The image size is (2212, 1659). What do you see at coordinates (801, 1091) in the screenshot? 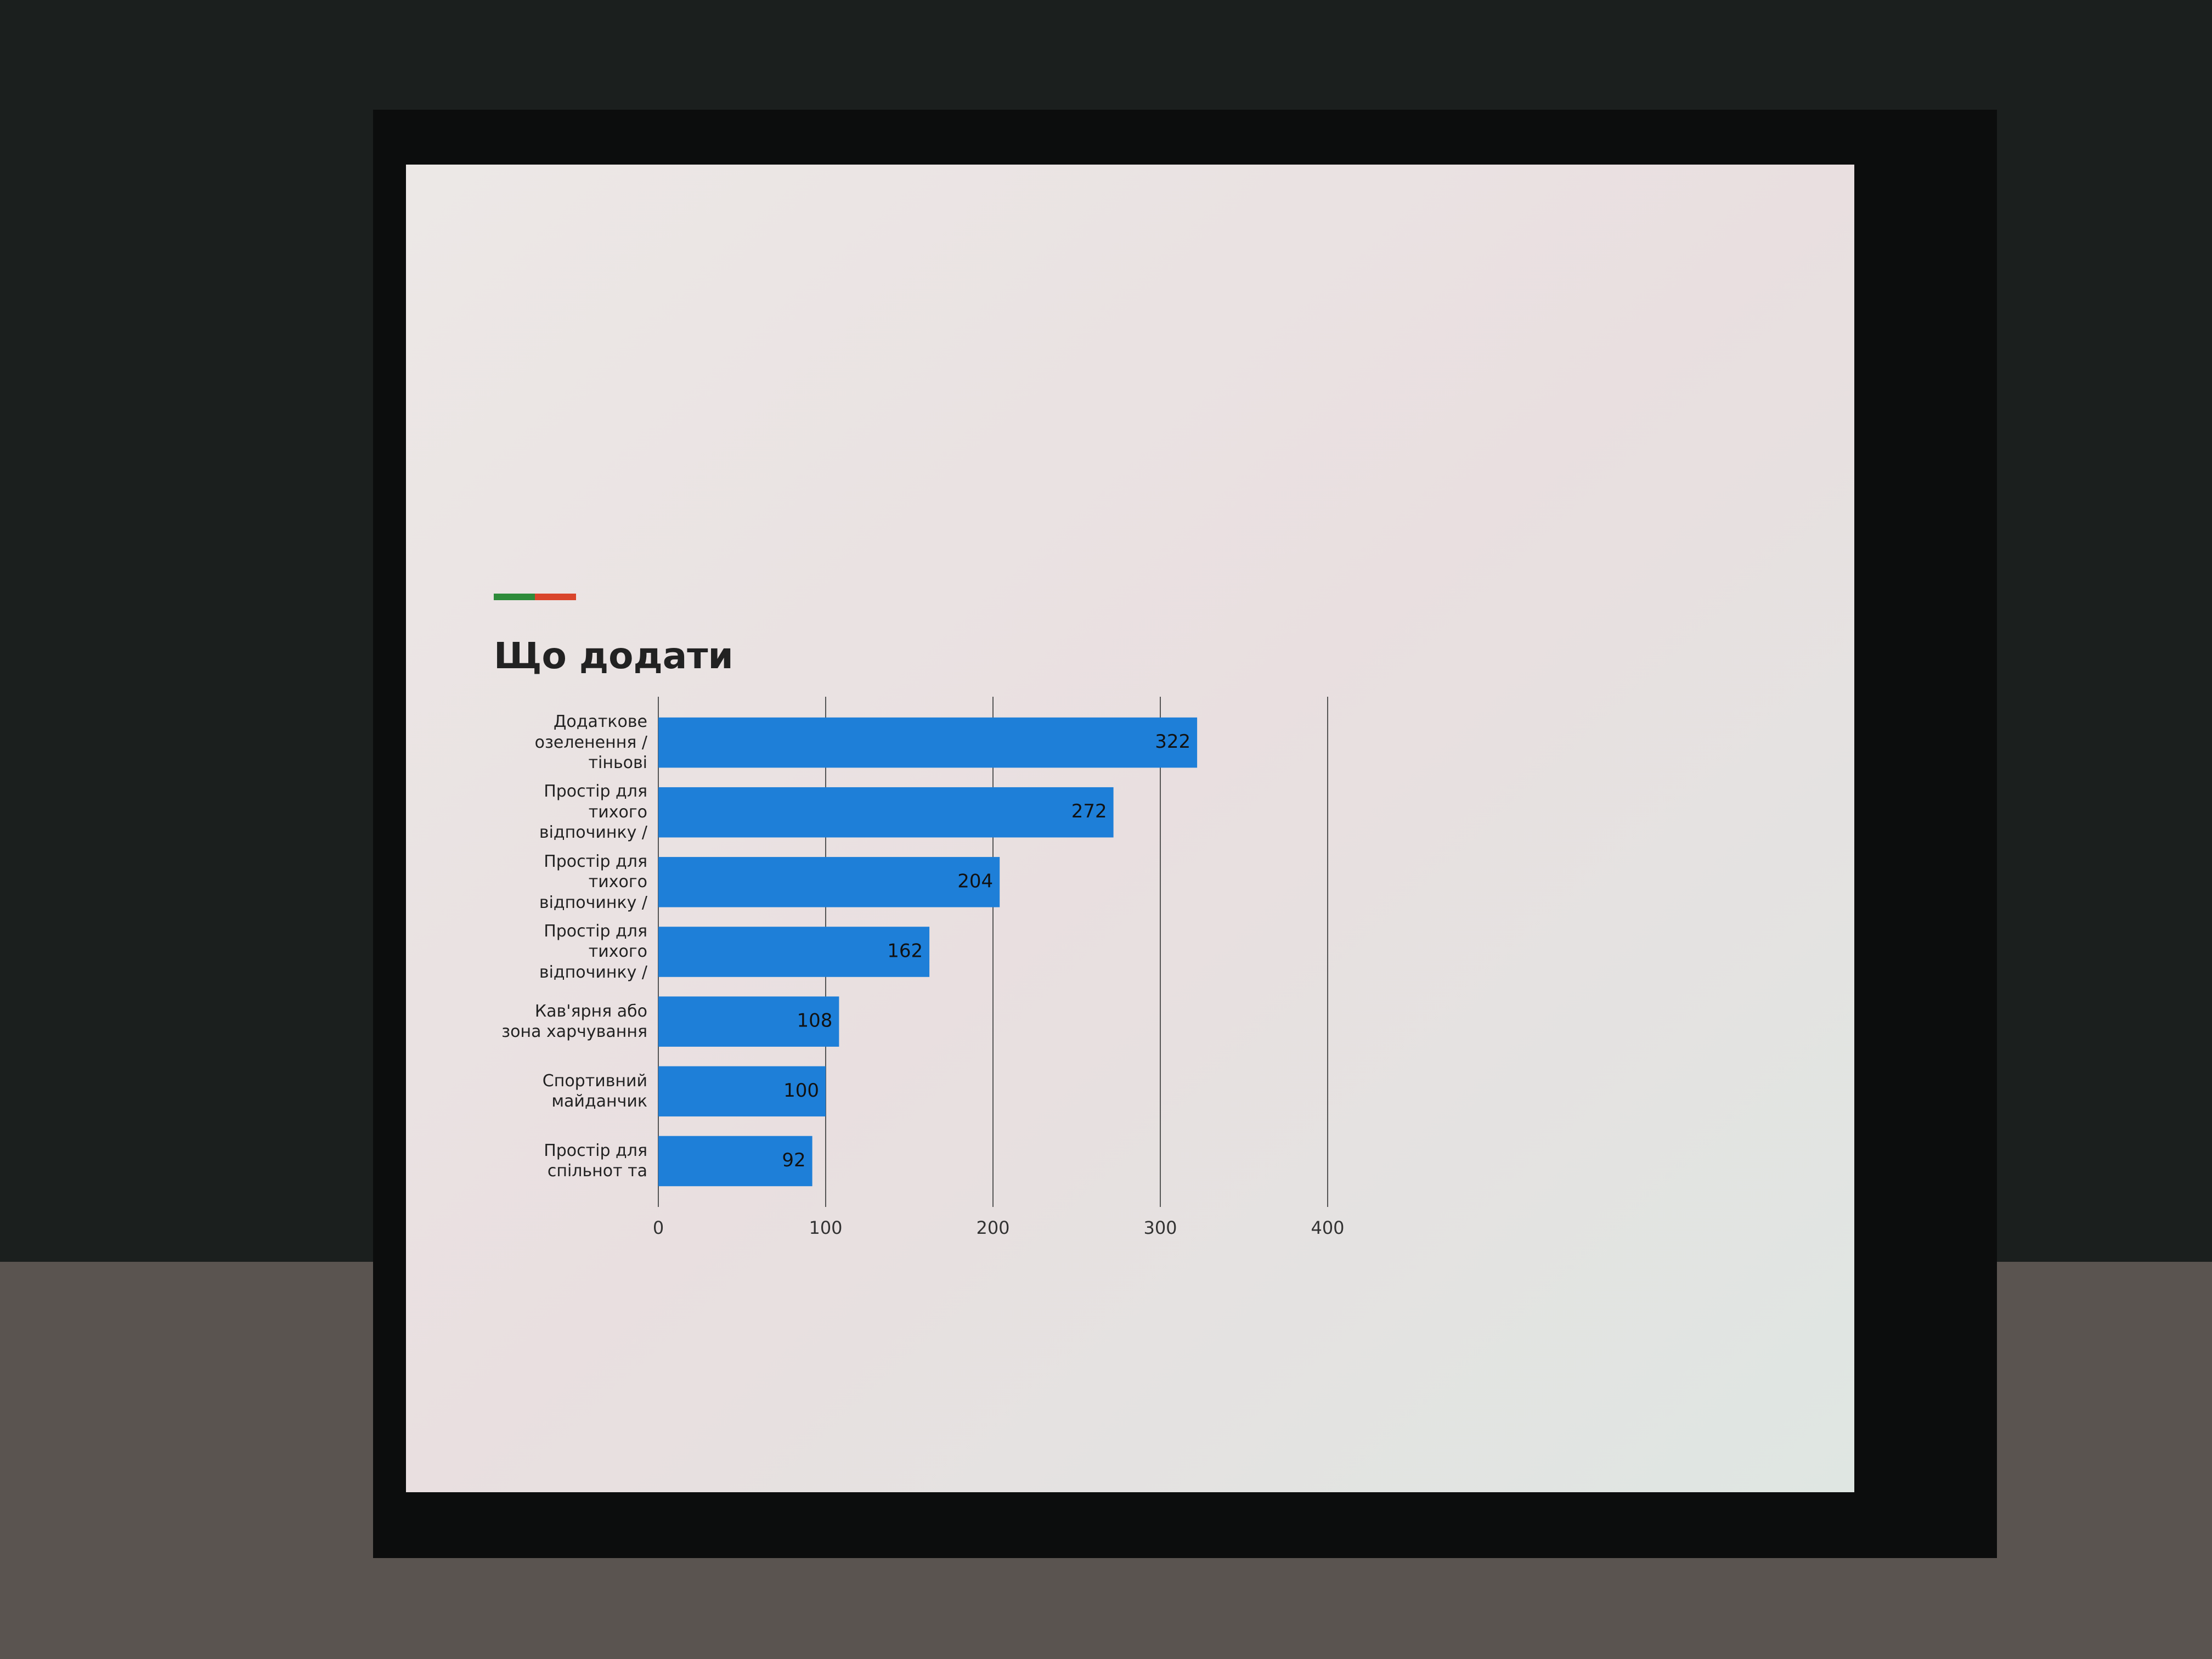
I see `value-label: 100` at bounding box center [801, 1091].